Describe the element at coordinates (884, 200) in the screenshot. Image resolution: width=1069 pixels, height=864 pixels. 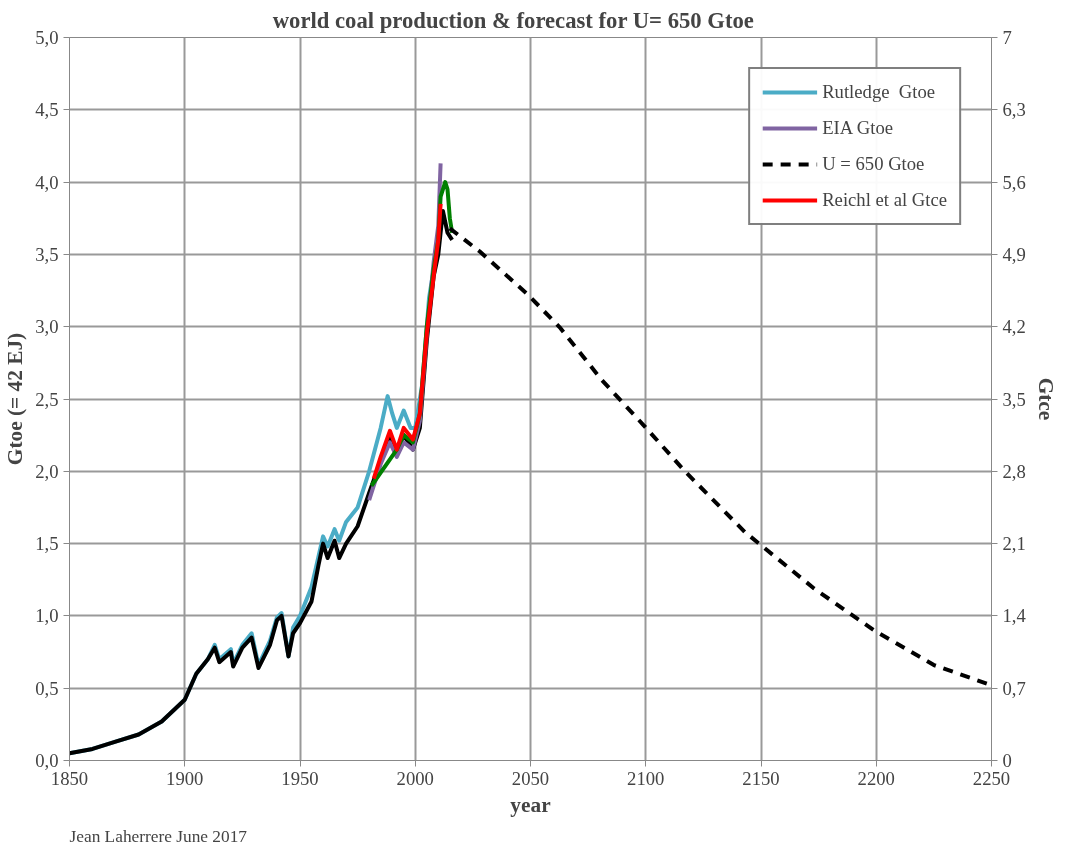
I see `legend-label: Reichl et al Gtce` at that location.